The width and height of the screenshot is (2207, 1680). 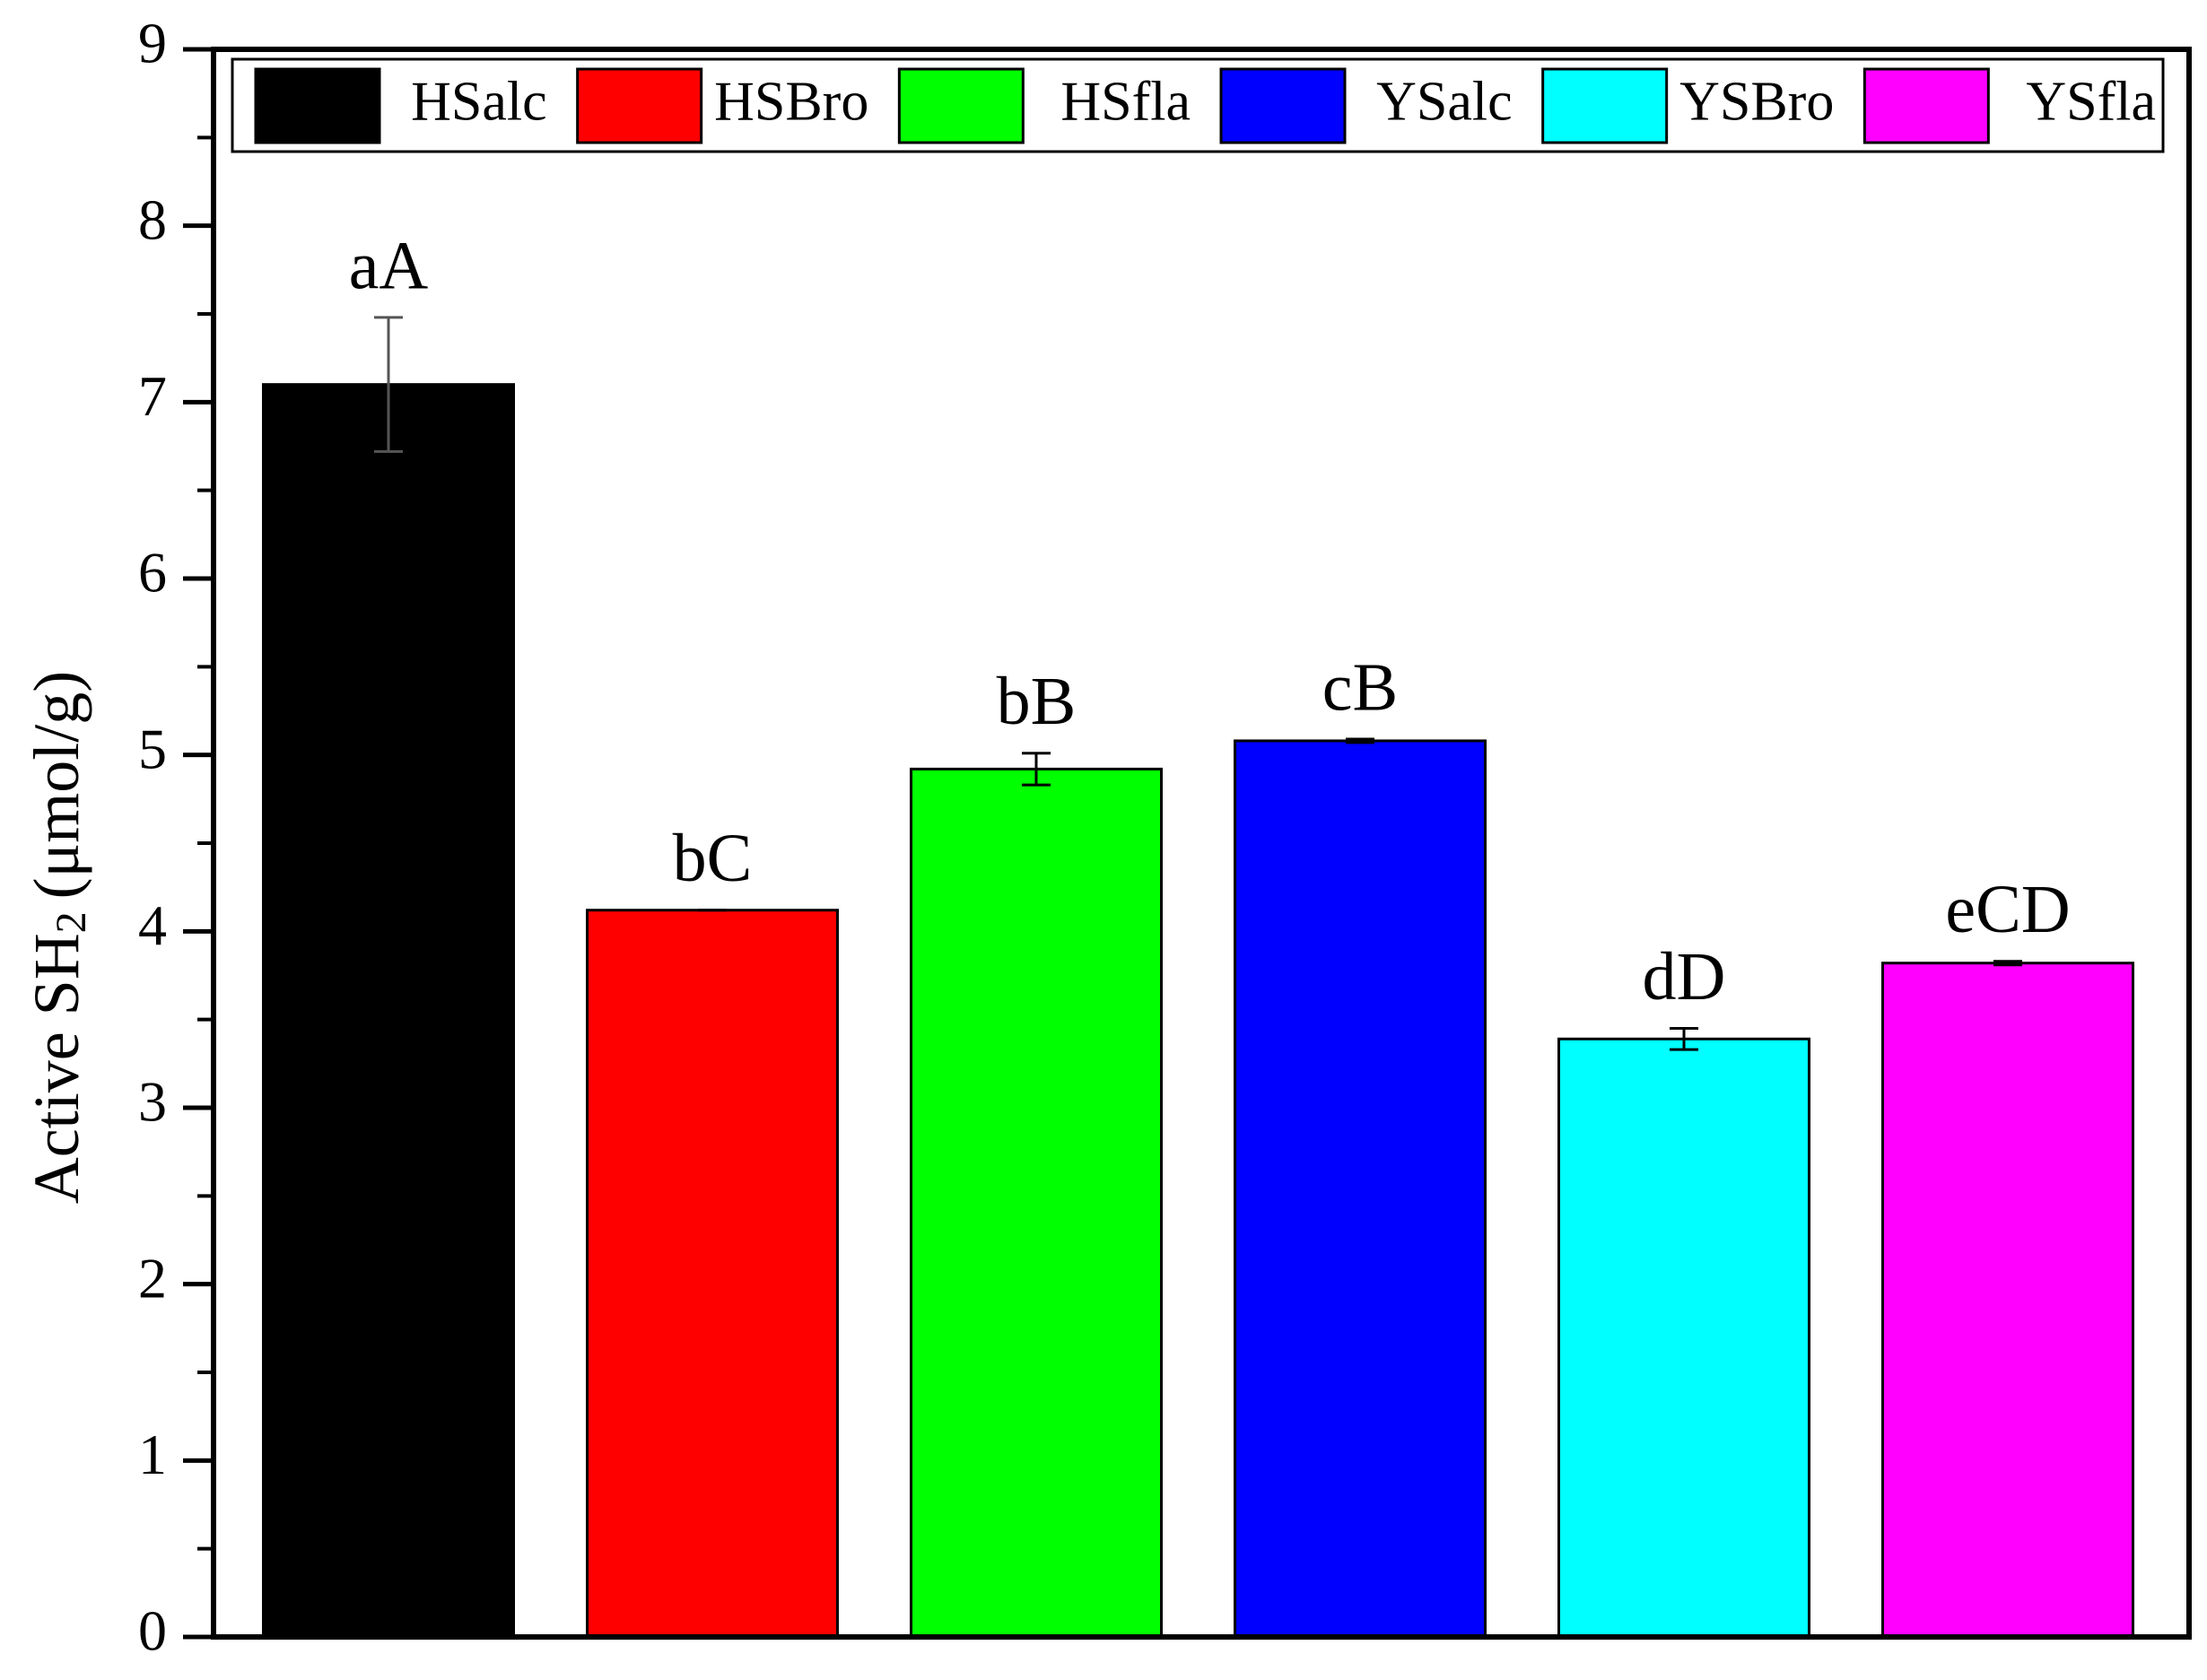 I want to click on y-tick-label: 6, so click(x=152, y=573).